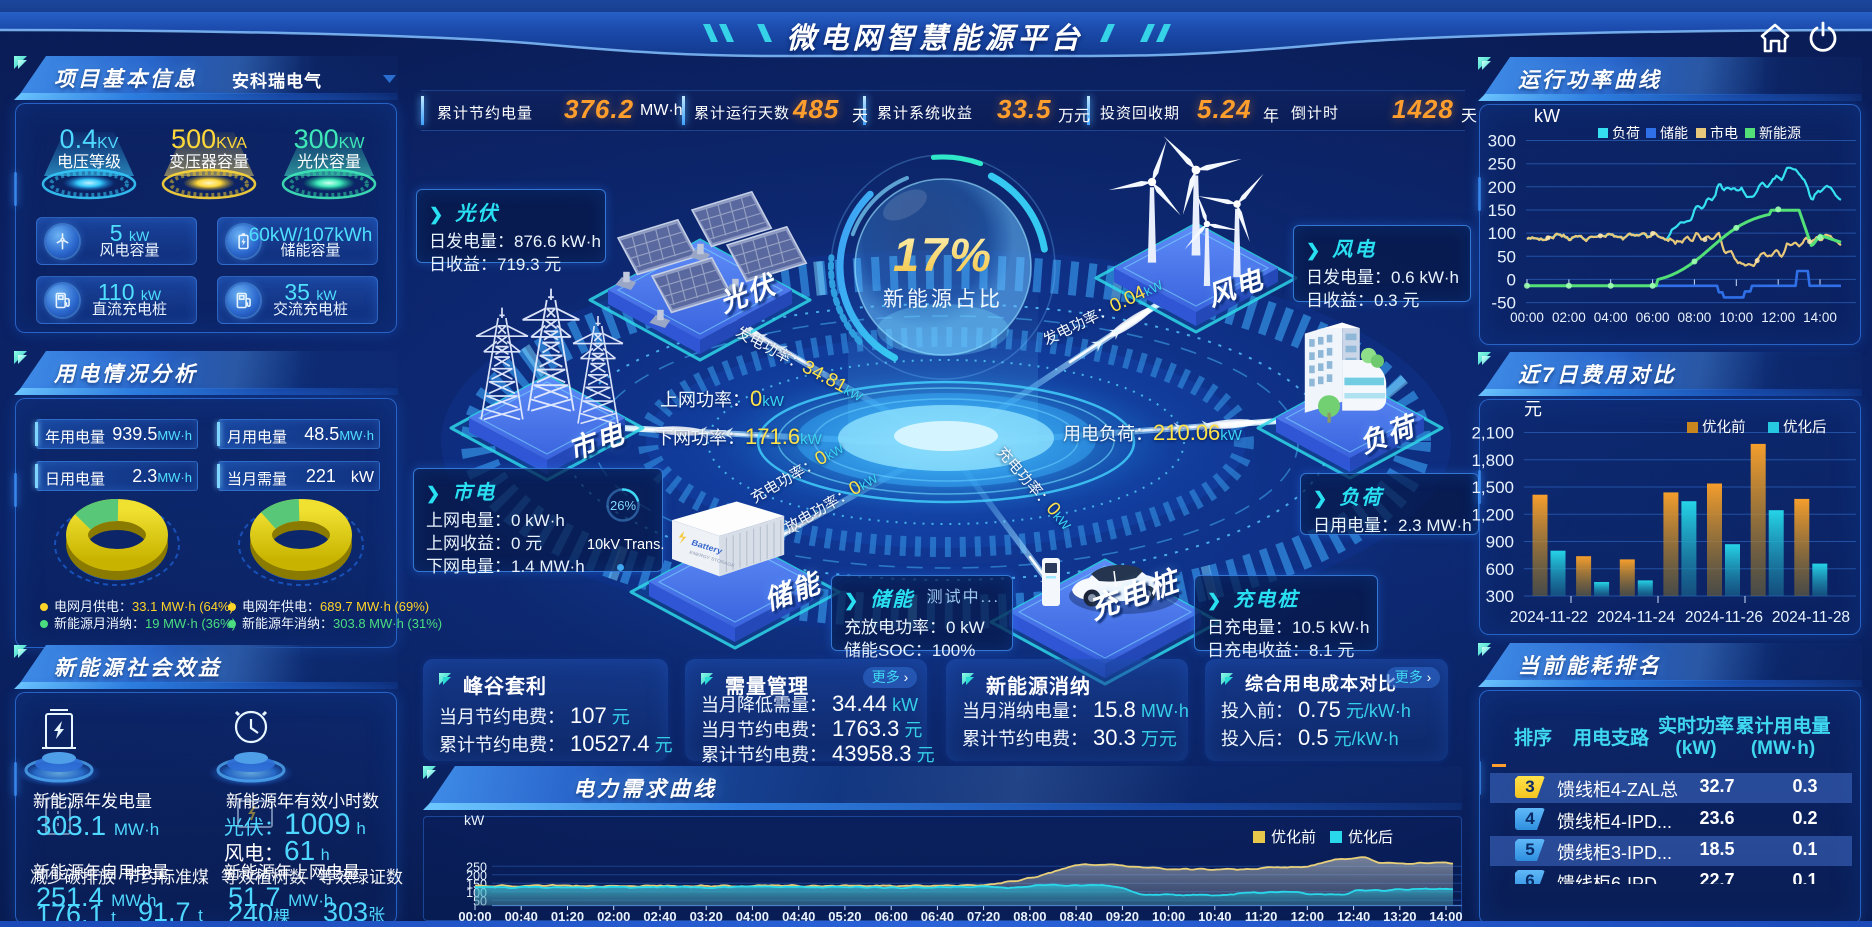 Image resolution: width=1872 pixels, height=927 pixels. Describe the element at coordinates (1492, 487) in the screenshot. I see `svg-text: 1,500` at that location.